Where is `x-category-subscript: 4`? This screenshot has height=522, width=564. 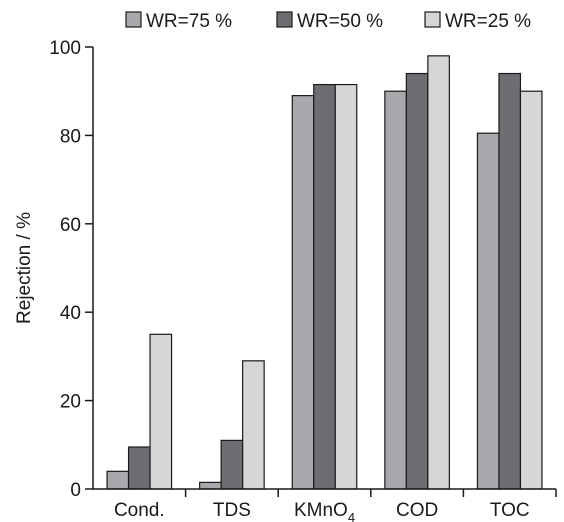
x-category-subscript: 4 is located at coordinates (351, 516).